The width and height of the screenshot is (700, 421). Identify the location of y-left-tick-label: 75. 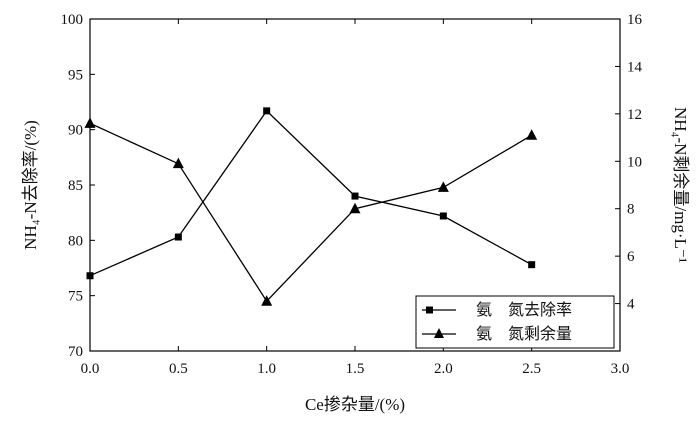
(75, 297).